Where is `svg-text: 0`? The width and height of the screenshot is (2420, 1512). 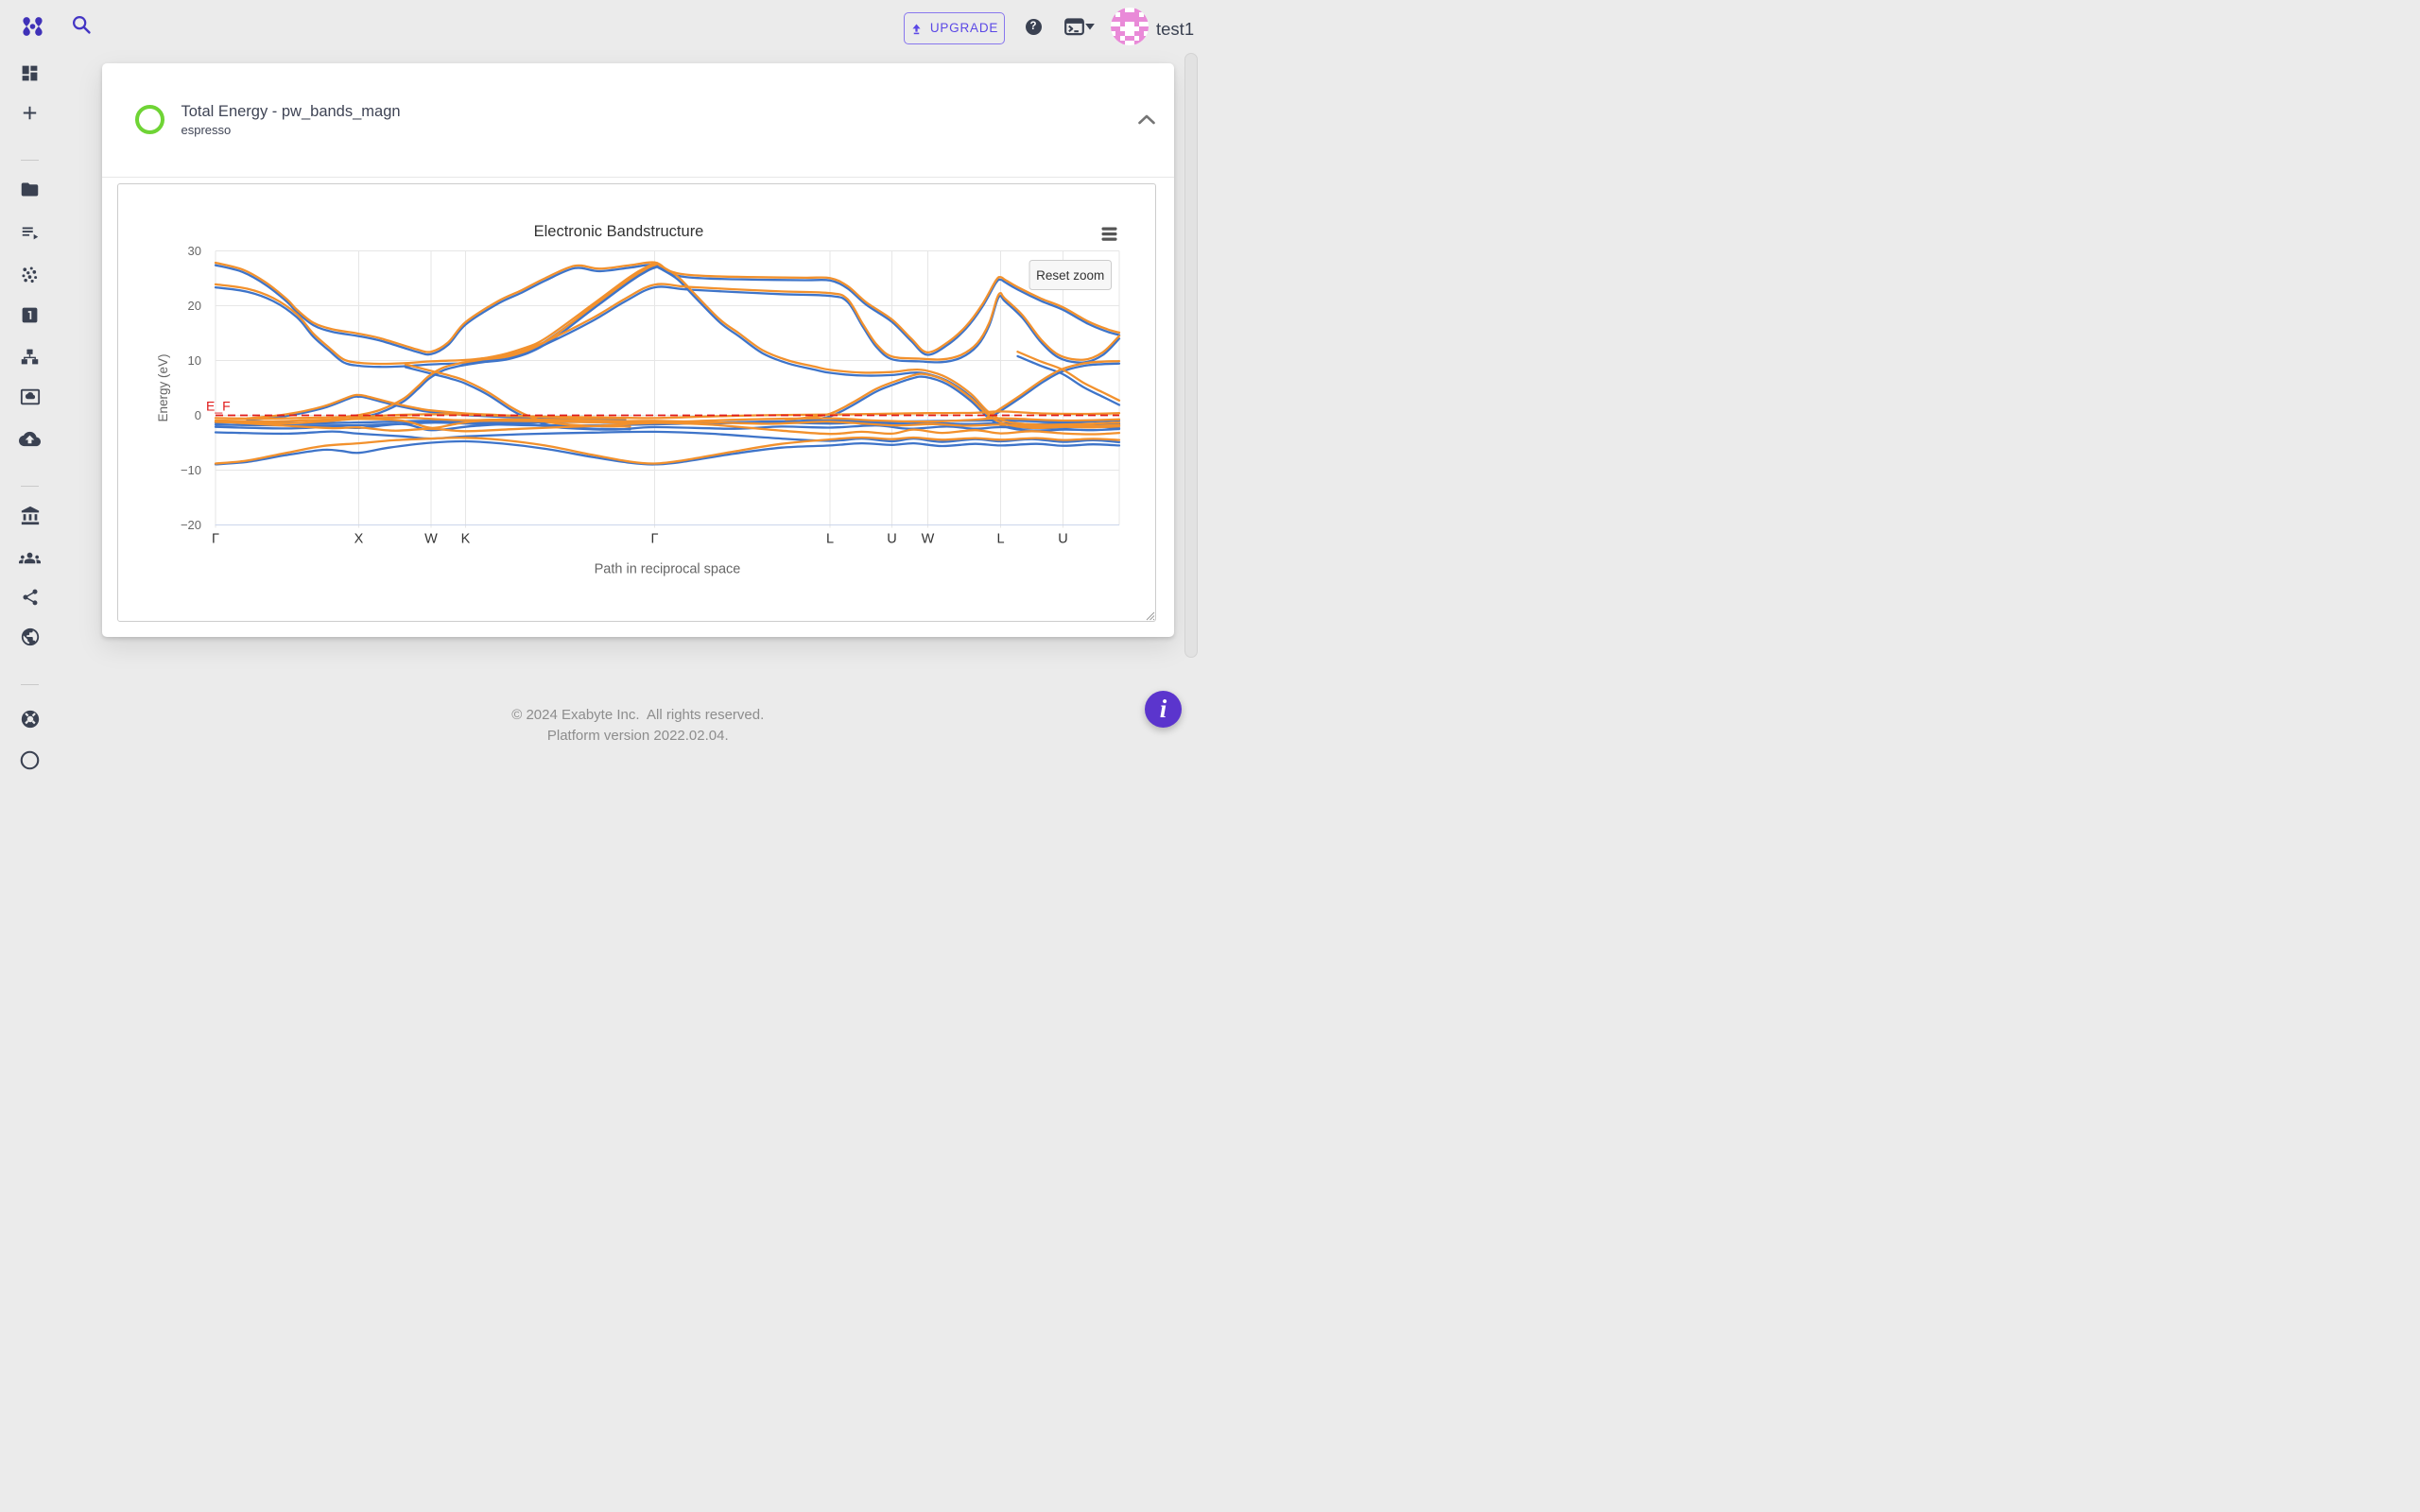
svg-text: 0 is located at coordinates (197, 415).